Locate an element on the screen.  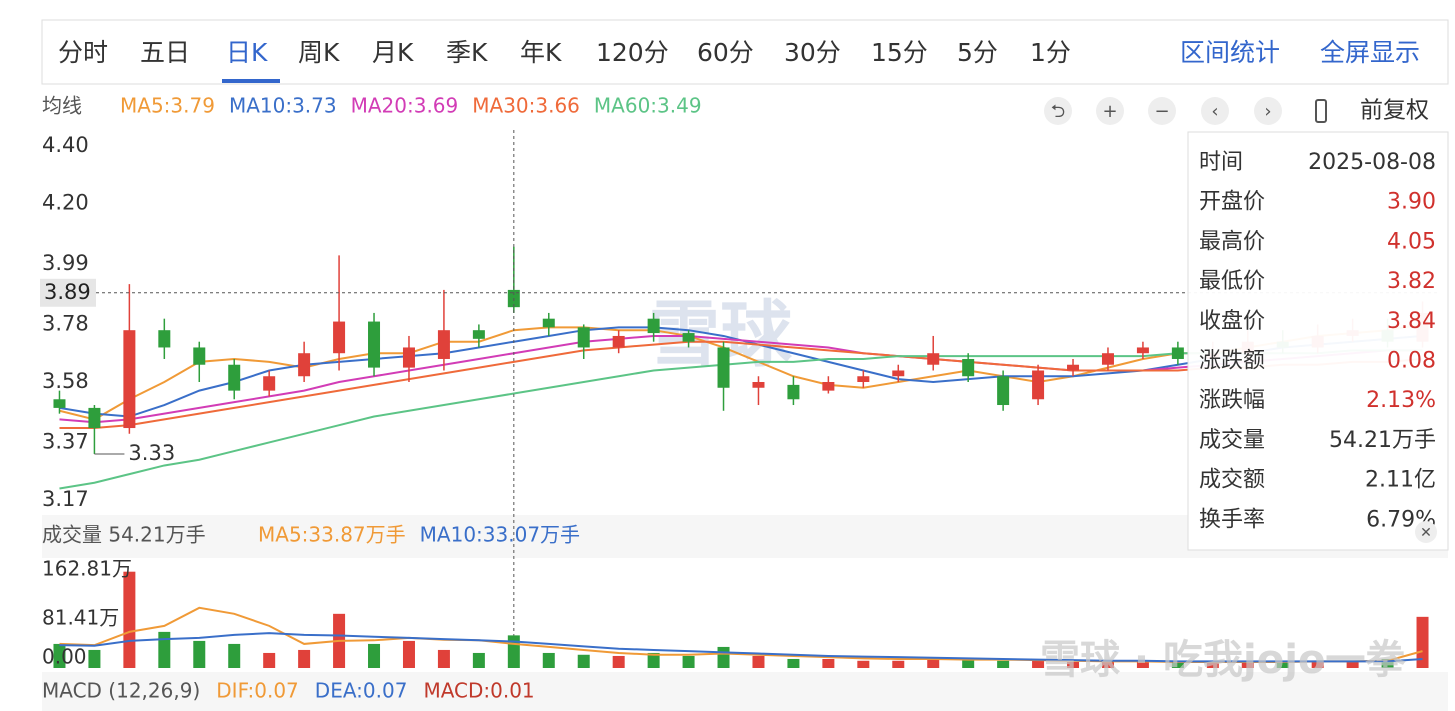
macd-legend: MACD (12,26,9) is located at coordinates (121, 691).